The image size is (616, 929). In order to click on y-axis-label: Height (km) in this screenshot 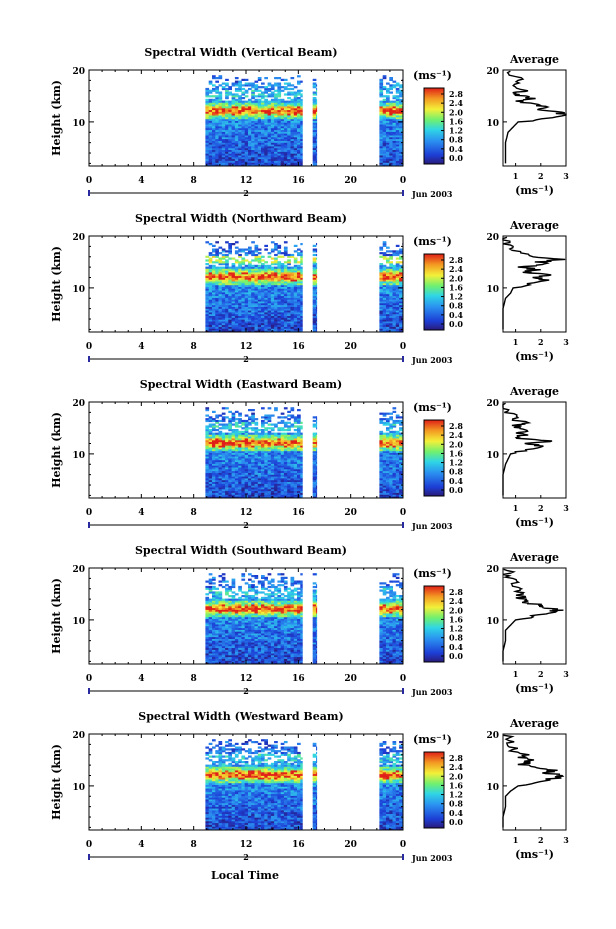, I will do `click(56, 118)`.